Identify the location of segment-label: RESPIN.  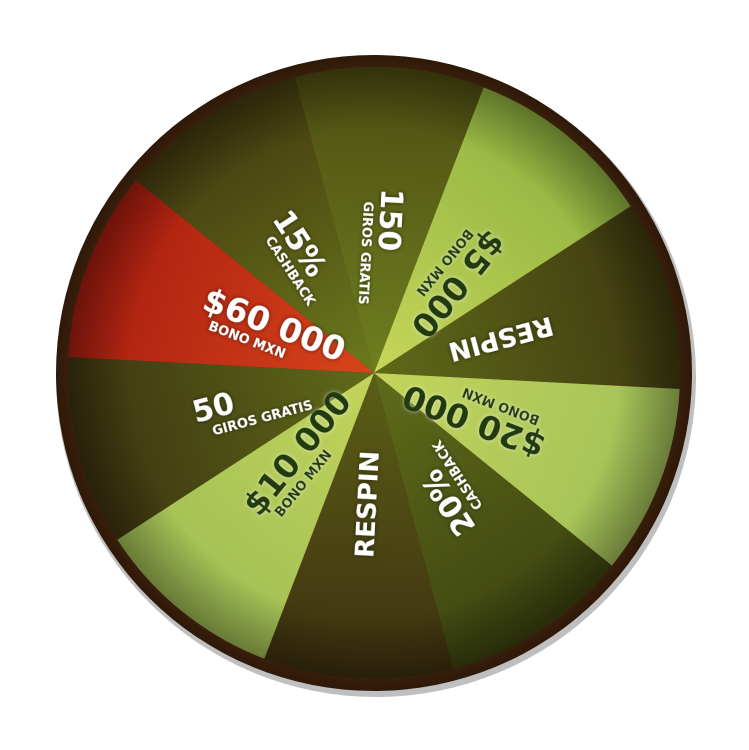
(368, 504).